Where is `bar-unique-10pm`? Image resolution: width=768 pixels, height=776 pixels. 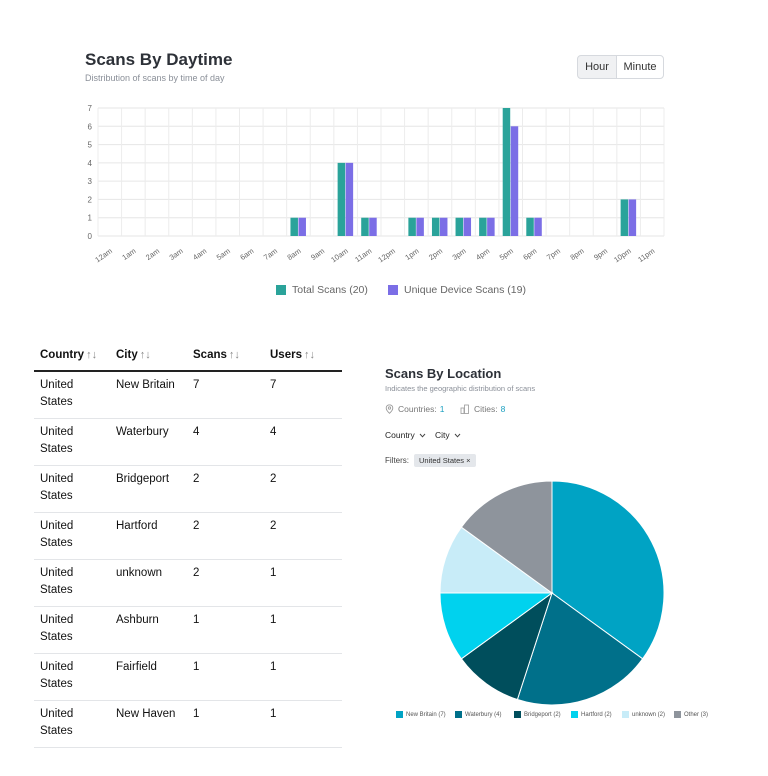
bar-unique-10pm is located at coordinates (632, 217).